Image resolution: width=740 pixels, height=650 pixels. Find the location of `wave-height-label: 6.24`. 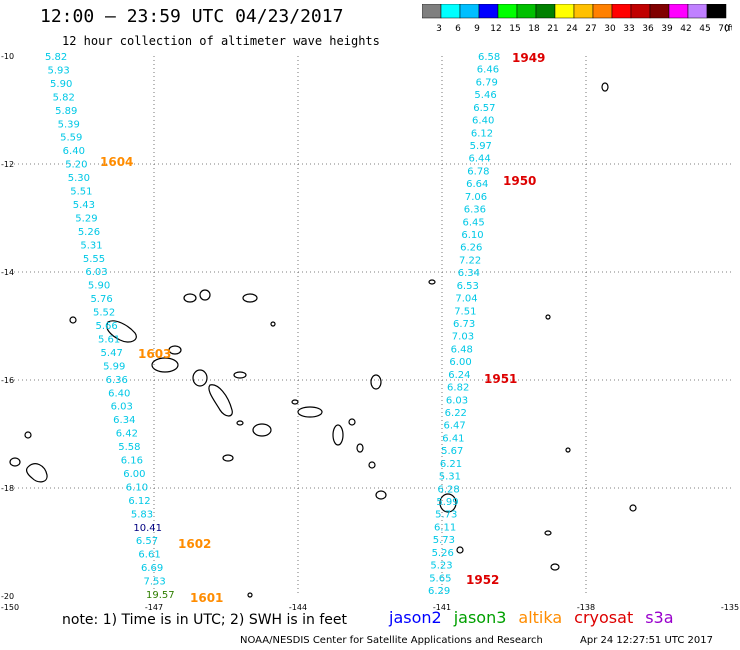

wave-height-label: 6.24 is located at coordinates (459, 375).